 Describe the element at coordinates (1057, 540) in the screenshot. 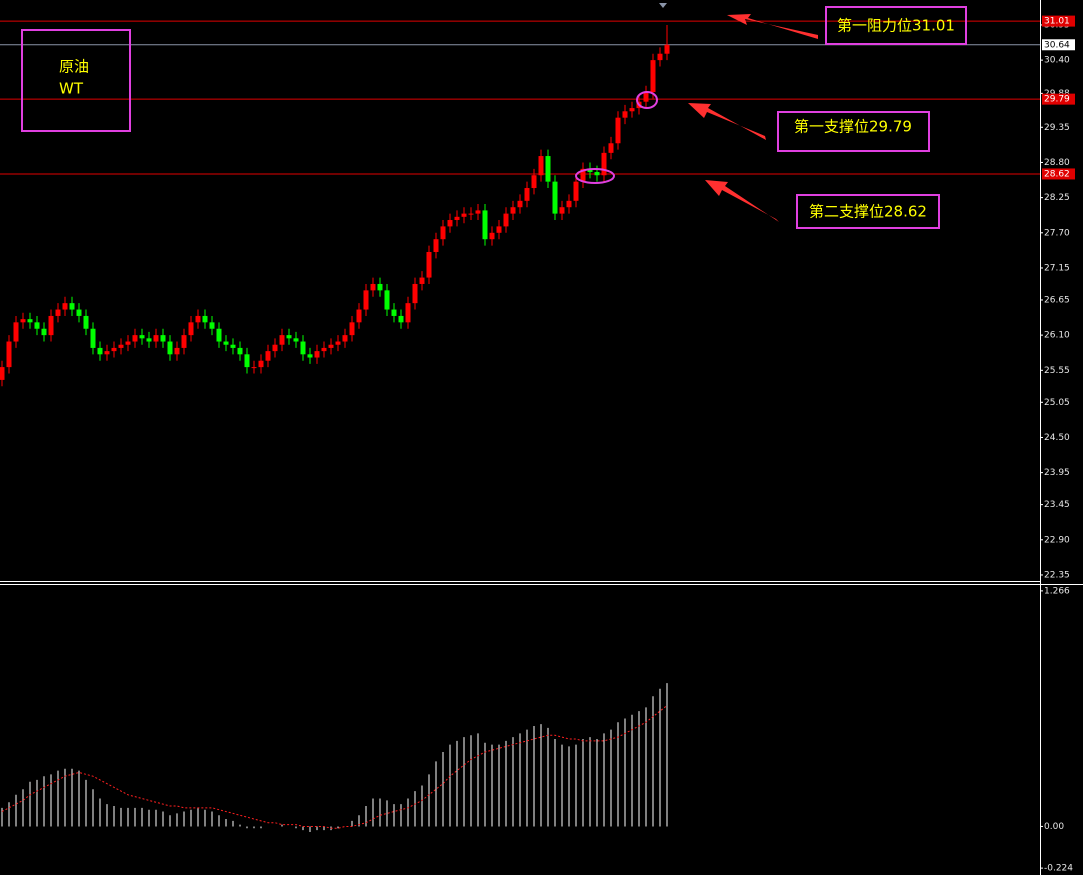

I see `y-tick-label: 22.90` at that location.